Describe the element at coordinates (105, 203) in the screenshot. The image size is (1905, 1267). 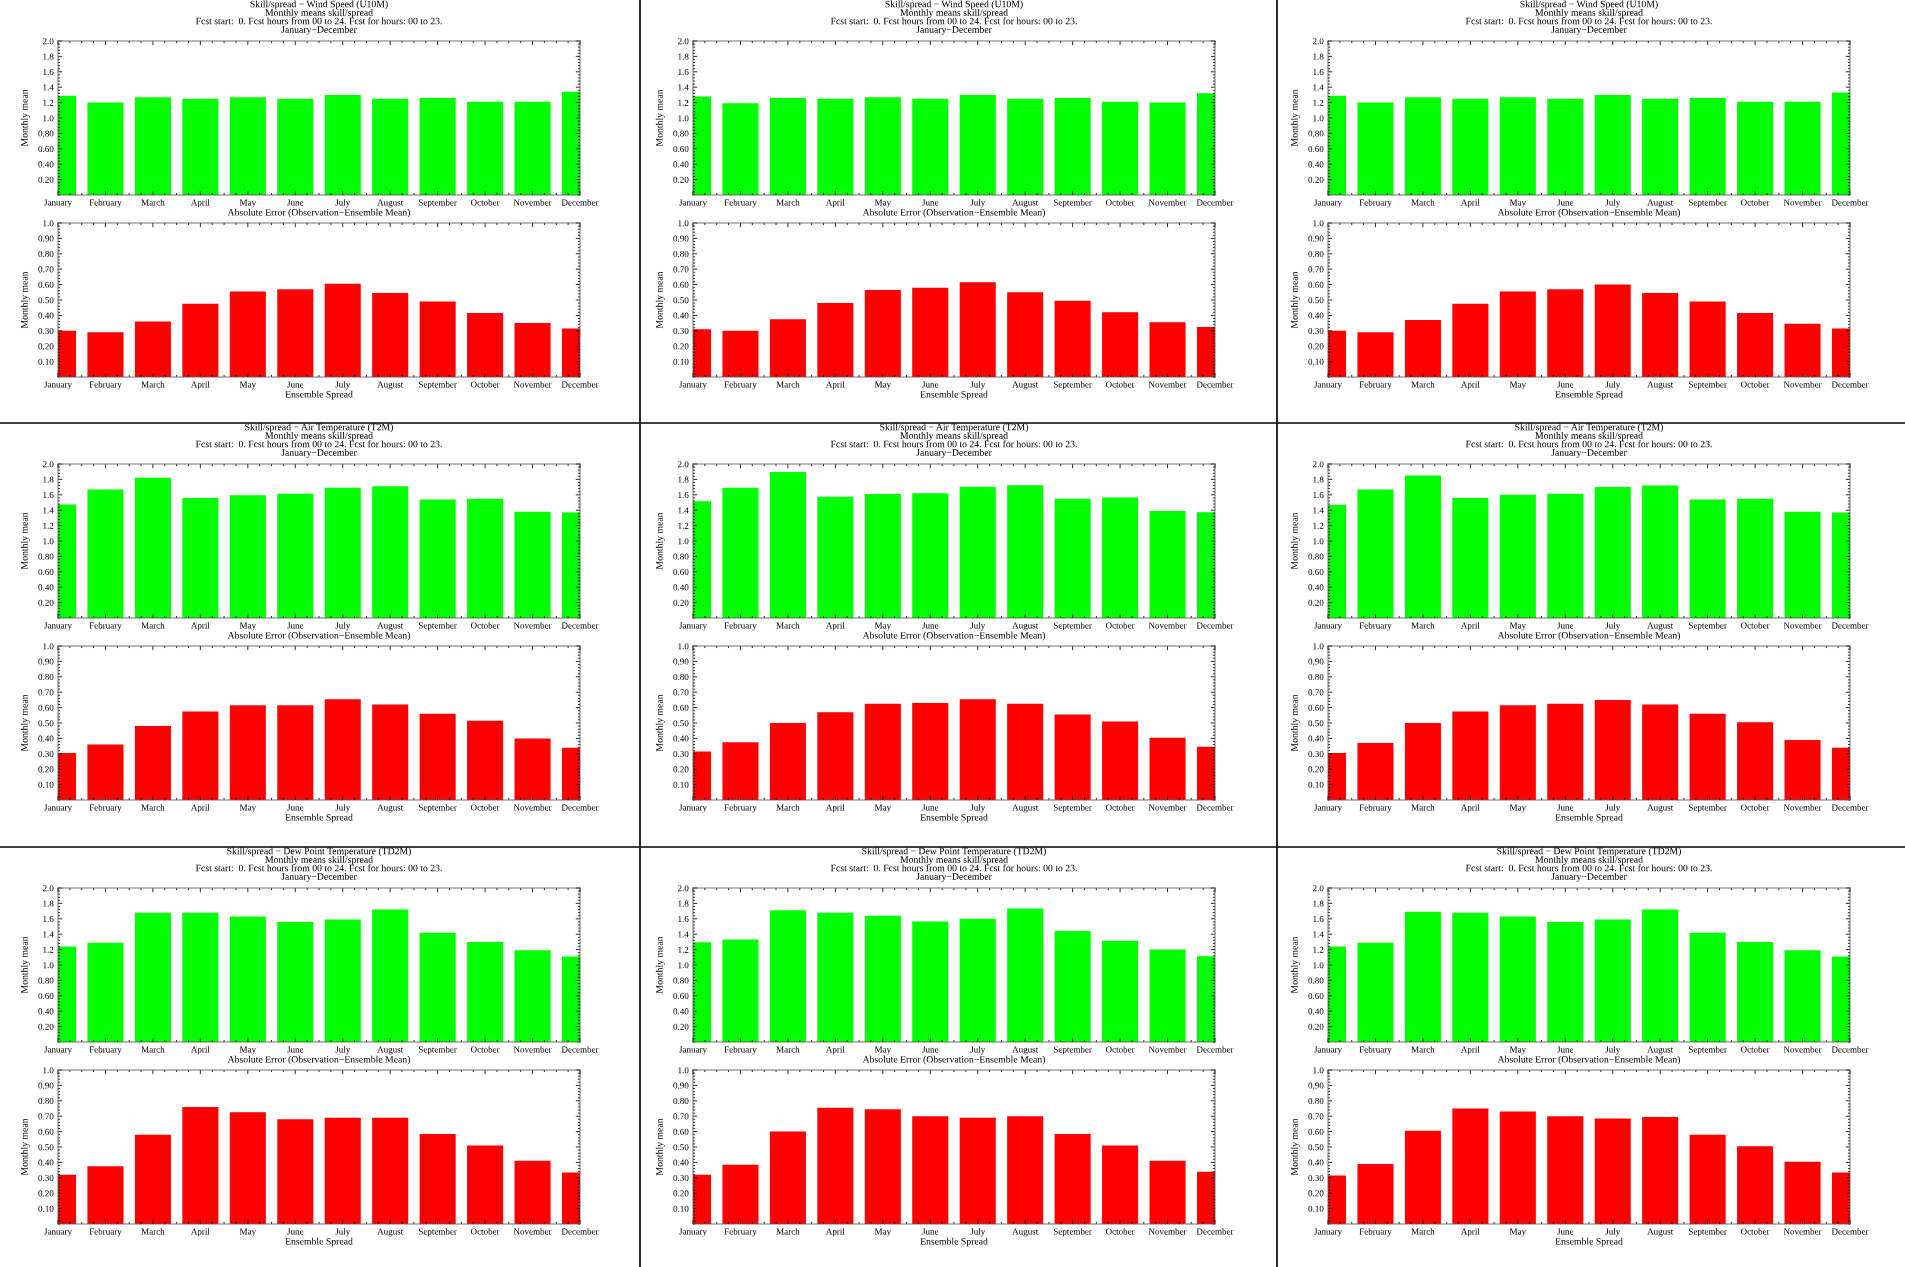
I see `x-tick-label: February` at that location.